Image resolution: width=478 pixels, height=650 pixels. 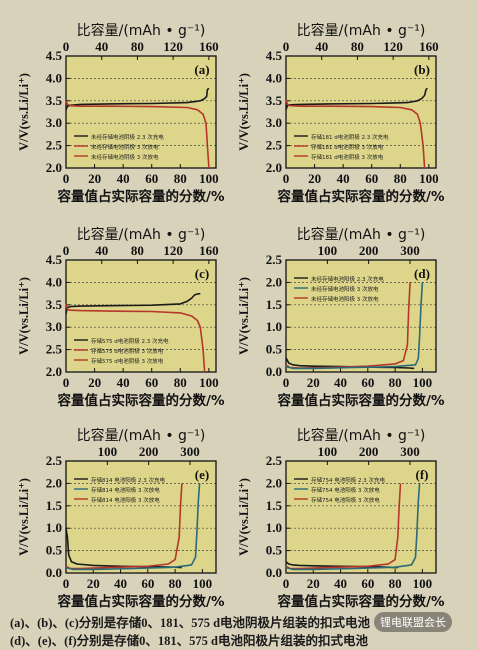 I want to click on panel-label: (b), so click(x=422, y=69).